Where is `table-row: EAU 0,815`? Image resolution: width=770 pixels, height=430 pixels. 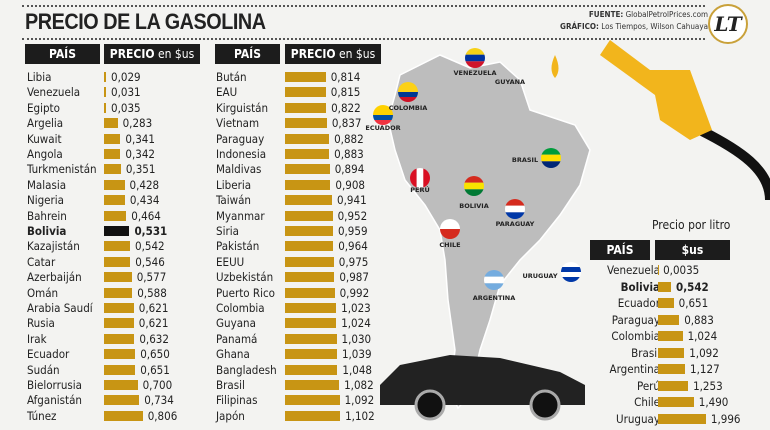
table-row: EAU 0,815 is located at coordinates (316, 92).